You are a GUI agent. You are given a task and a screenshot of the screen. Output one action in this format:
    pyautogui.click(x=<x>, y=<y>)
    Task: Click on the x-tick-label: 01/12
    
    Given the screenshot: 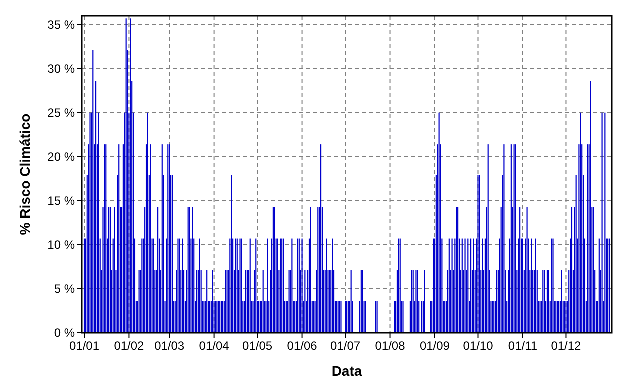 What is the action you would take?
    pyautogui.click(x=566, y=346)
    